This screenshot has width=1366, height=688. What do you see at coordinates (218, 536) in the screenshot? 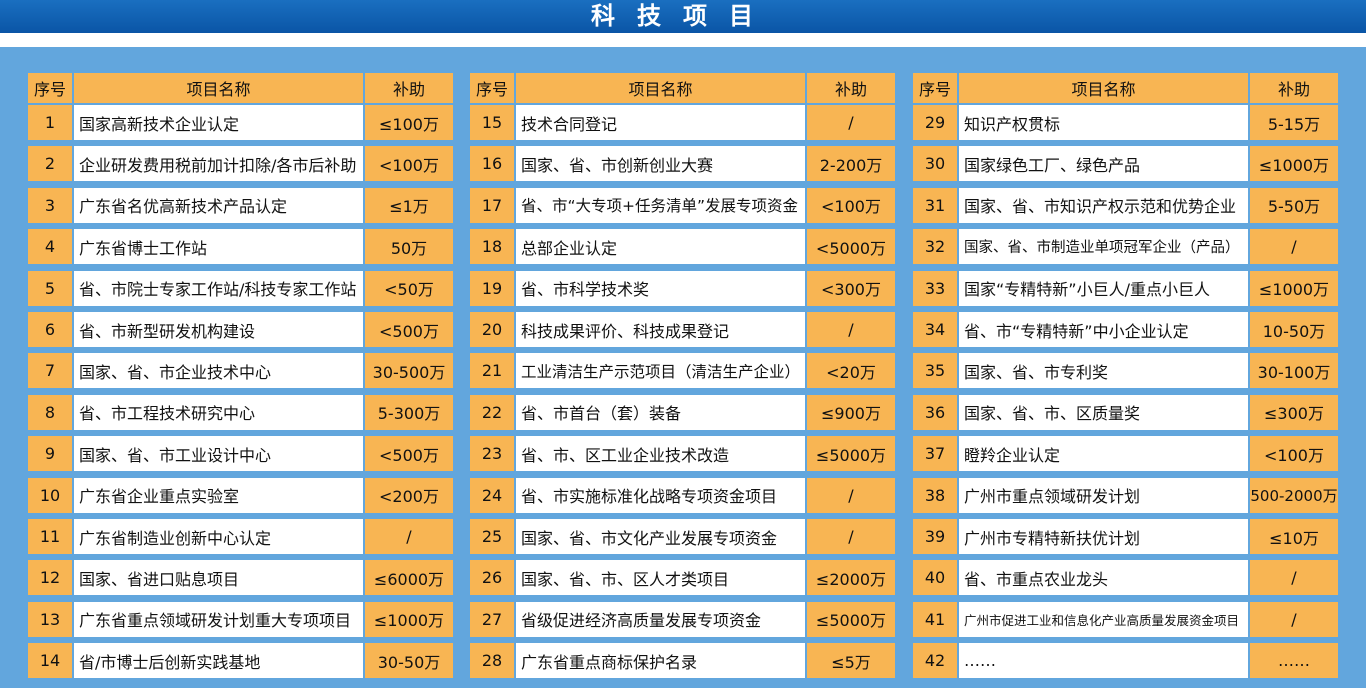
I see `item-name: 广东省制造业创新中心认定` at bounding box center [218, 536].